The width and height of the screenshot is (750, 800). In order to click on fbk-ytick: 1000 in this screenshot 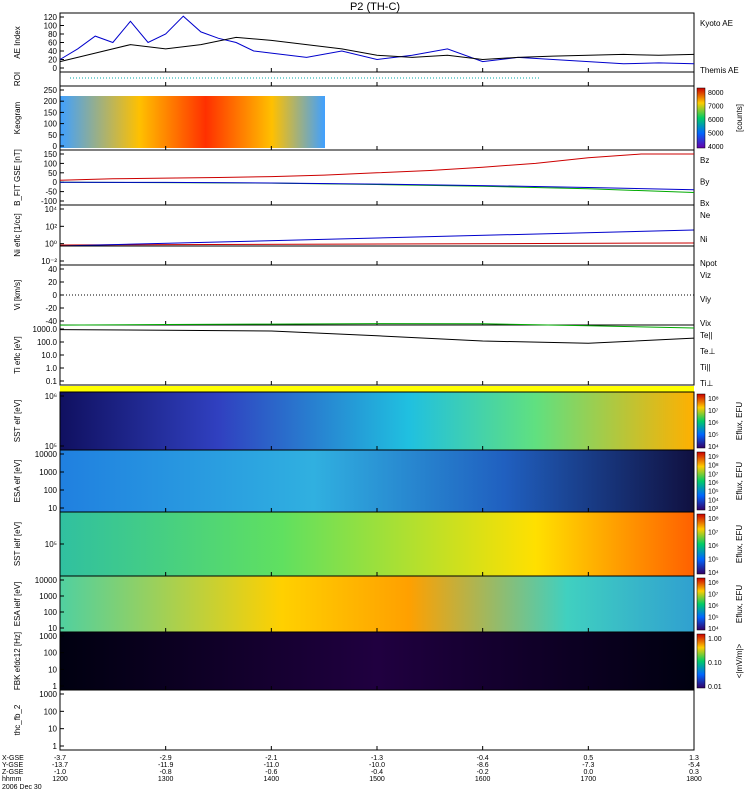, I will do `click(48, 636)`.